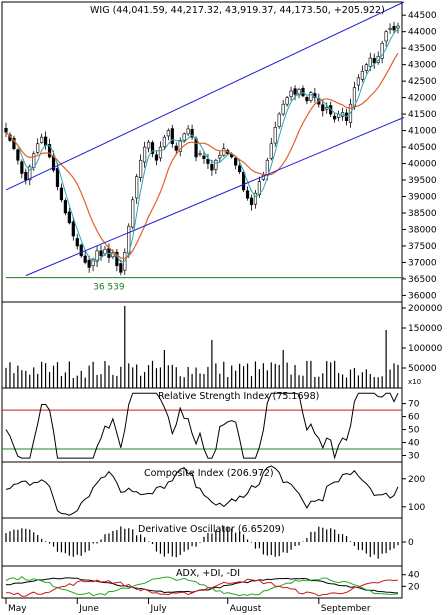 The height and width of the screenshot is (615, 448). What do you see at coordinates (422, 181) in the screenshot?
I see `price-axis-label: 39500` at bounding box center [422, 181].